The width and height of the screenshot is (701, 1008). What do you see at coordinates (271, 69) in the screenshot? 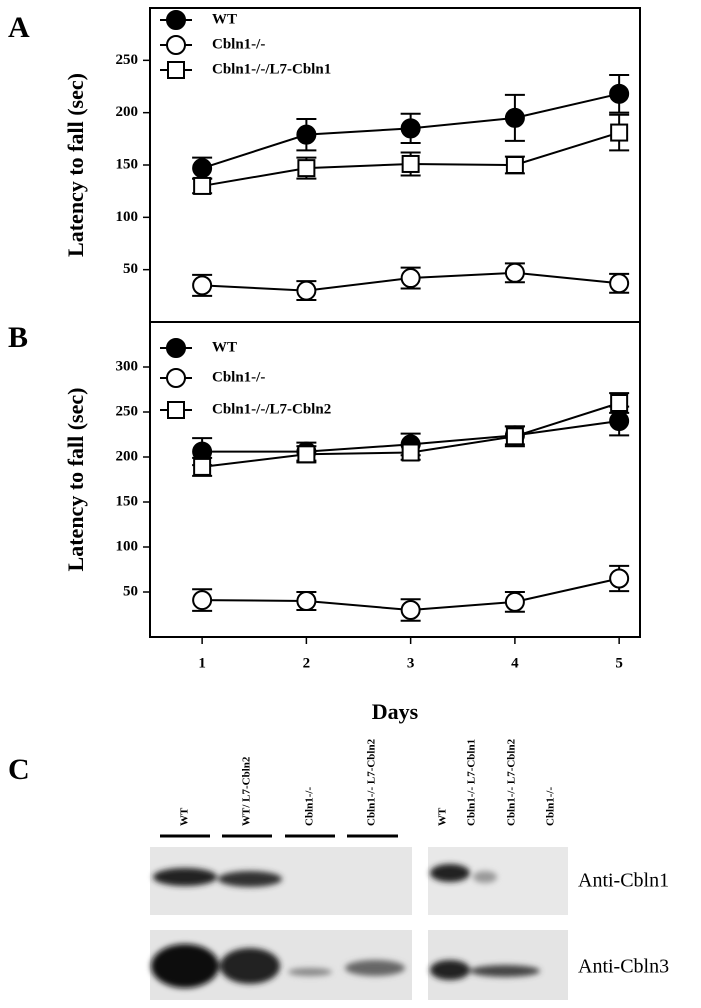
I see `legend-label: Cbln1-/-/L7-Cbln1` at bounding box center [271, 69].